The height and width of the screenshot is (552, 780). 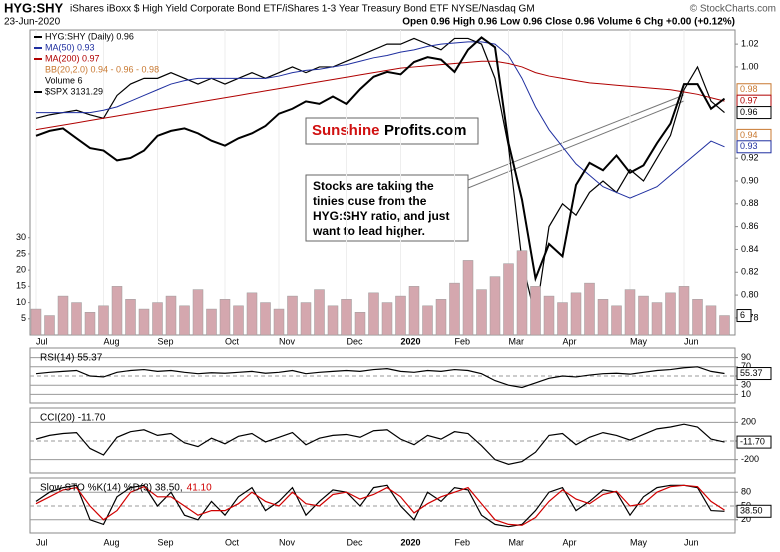 I want to click on watermark: Profits.com, so click(x=425, y=130).